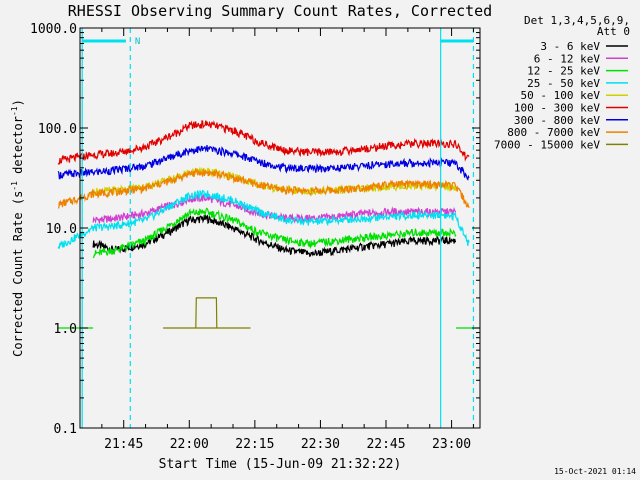 This screenshot has width=640, height=480. Describe the element at coordinates (451, 444) in the screenshot. I see `x-tick-label: 23:00` at that location.